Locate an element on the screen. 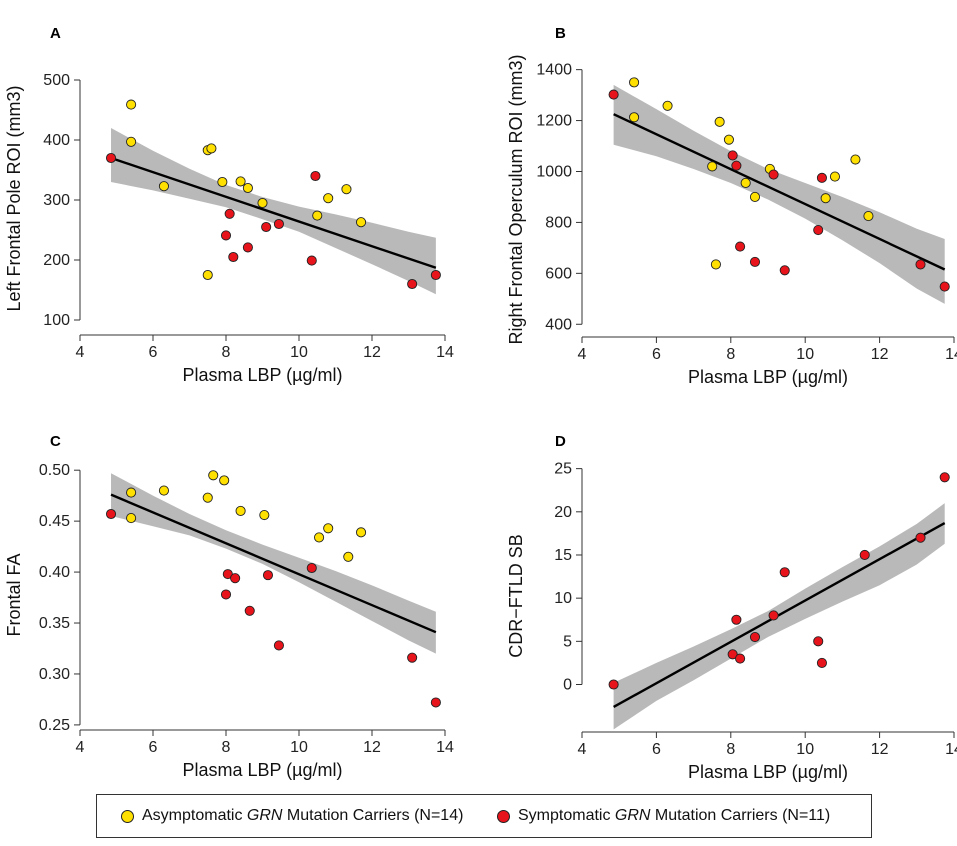  panel-d-x-tick-label-8: 8 is located at coordinates (730, 749).